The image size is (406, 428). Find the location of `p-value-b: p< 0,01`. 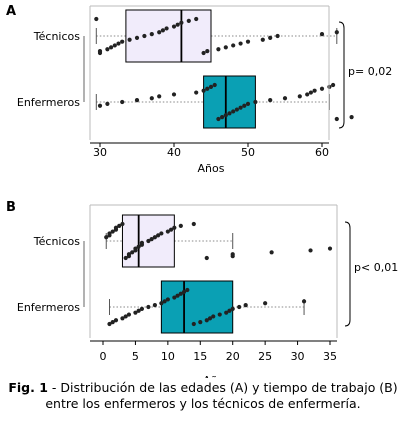

p-value-b: p< 0,01 is located at coordinates (376, 267).